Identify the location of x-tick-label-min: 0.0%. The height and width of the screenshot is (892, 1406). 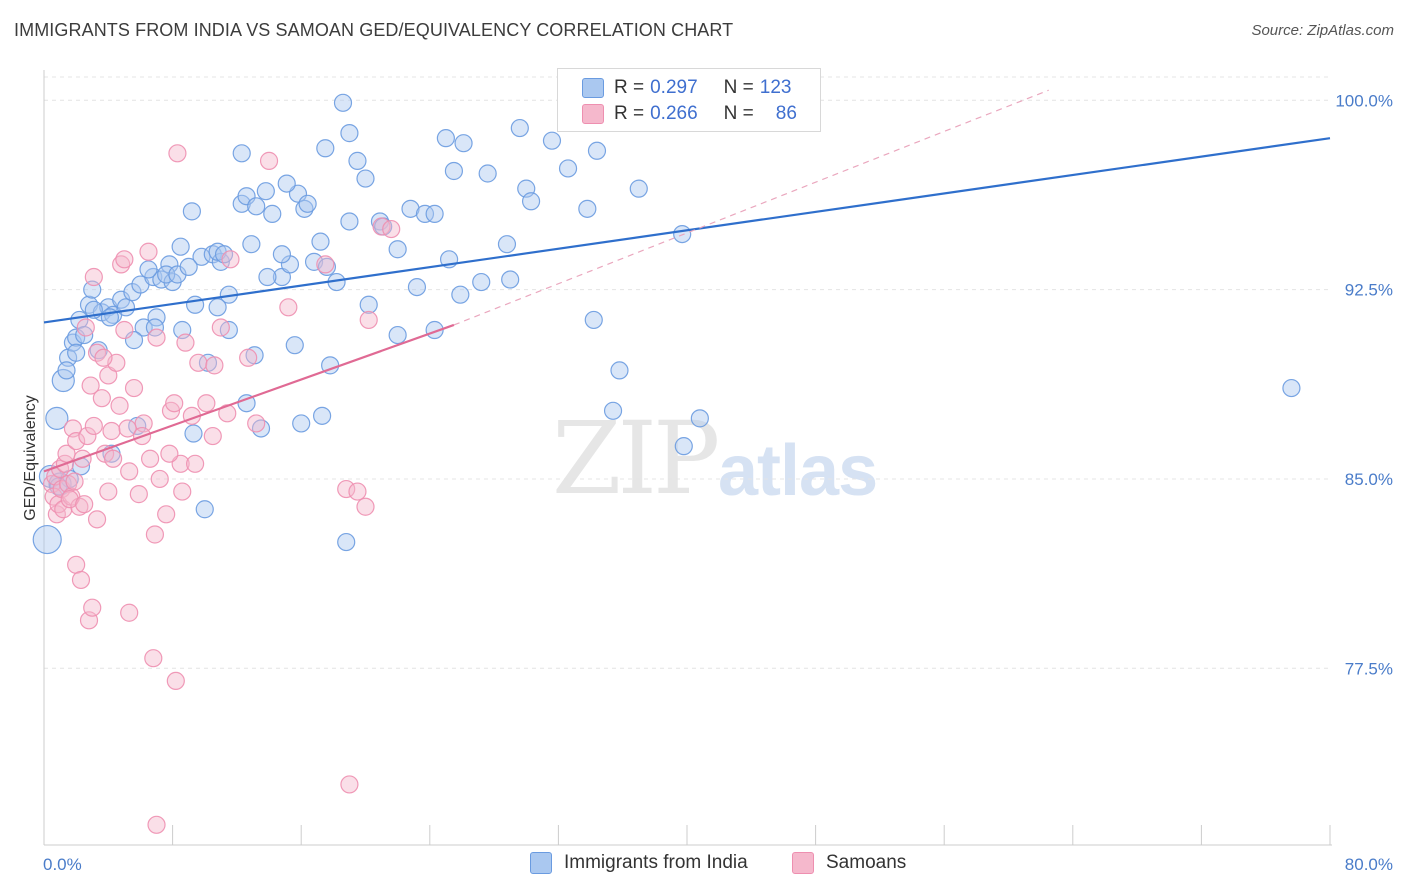
(62, 864).